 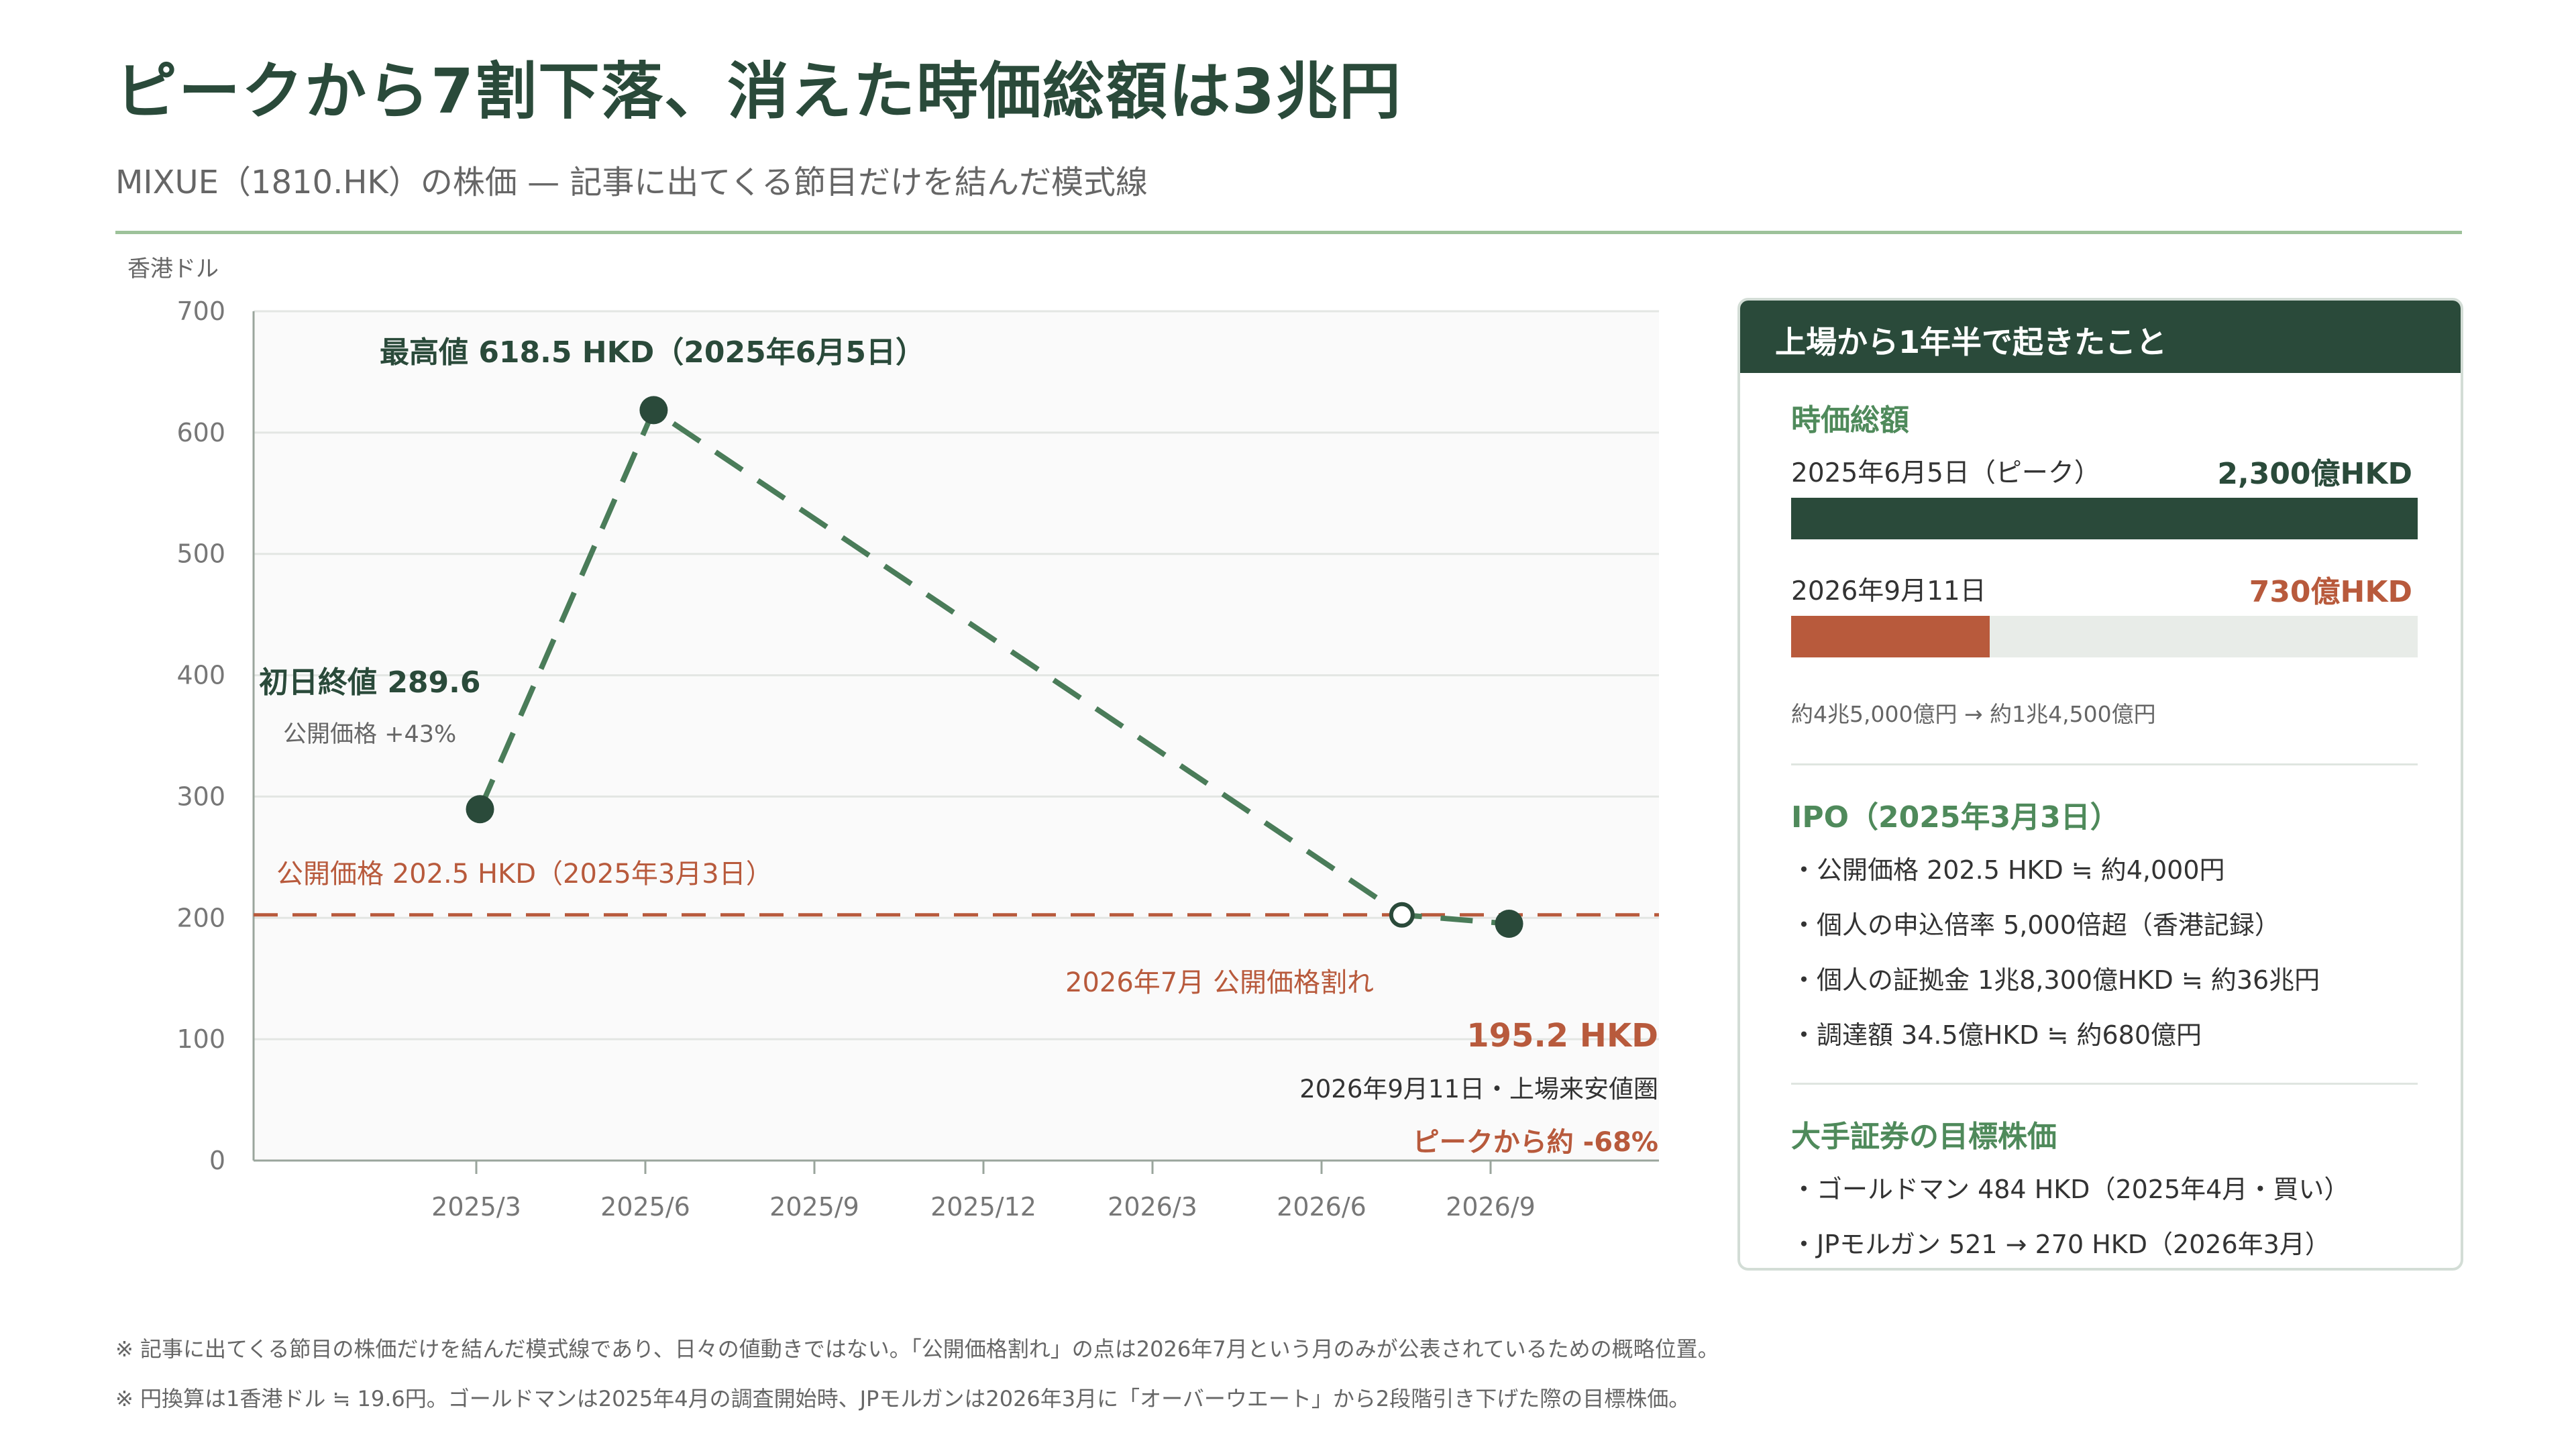 What do you see at coordinates (1402, 915) in the screenshot?
I see `data-point-hollow` at bounding box center [1402, 915].